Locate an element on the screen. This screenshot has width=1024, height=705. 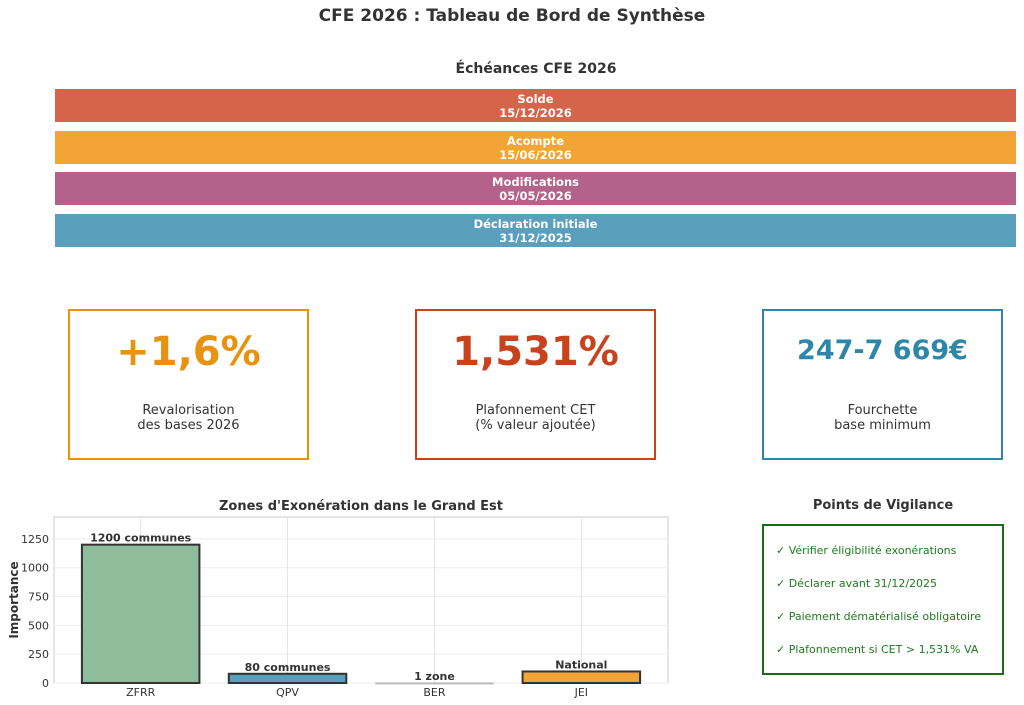
timeline-label: Acompte is located at coordinates (535, 140).